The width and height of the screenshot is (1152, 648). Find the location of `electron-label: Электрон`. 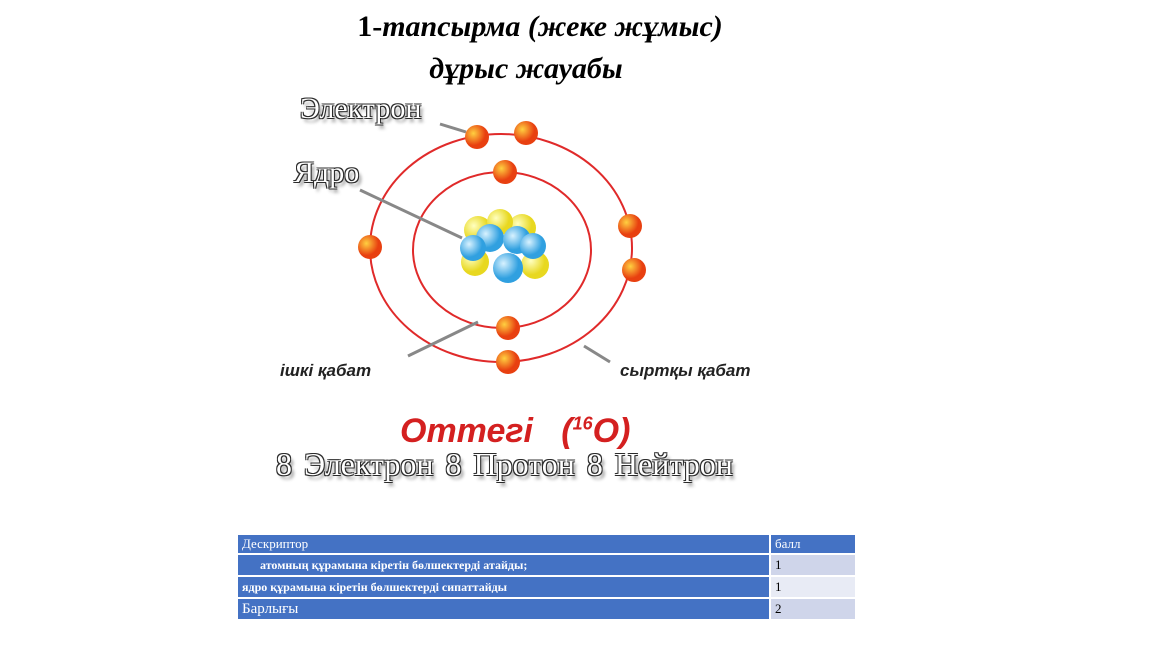

electron-label: Электрон is located at coordinates (361, 108).